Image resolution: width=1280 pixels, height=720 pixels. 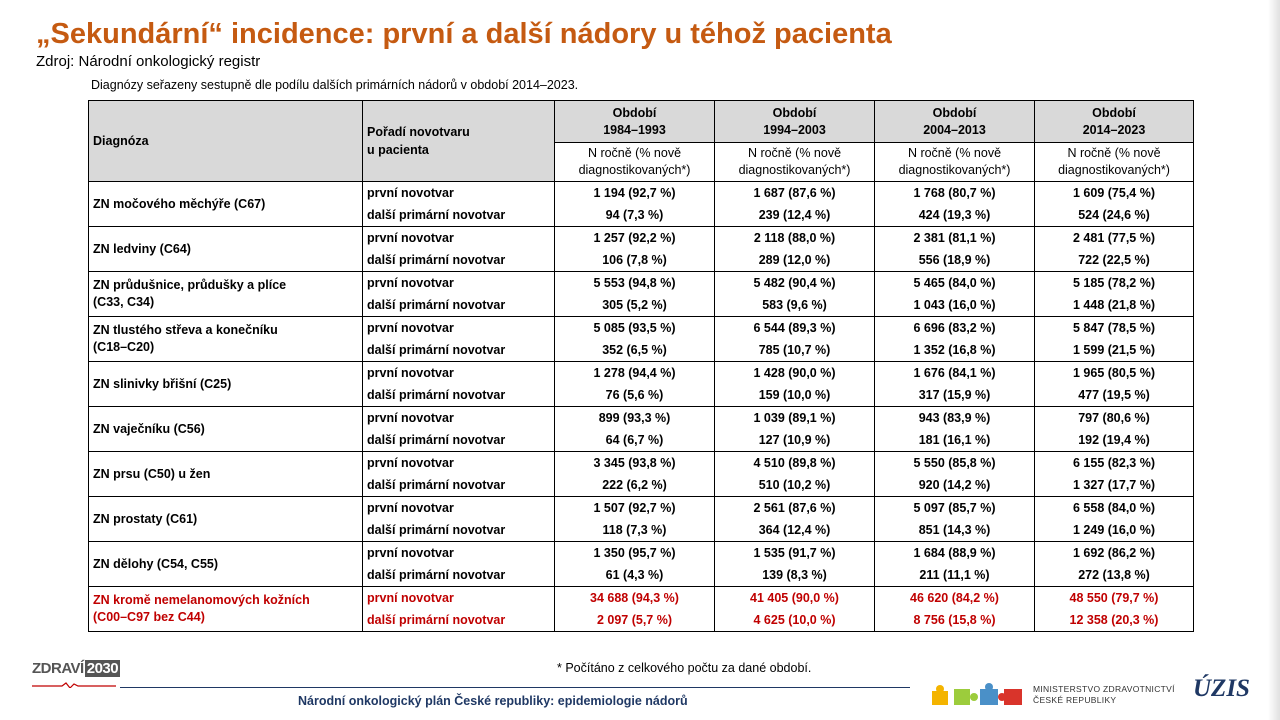 I want to click on uzis-logo: ÚZIS, so click(x=1221, y=688).